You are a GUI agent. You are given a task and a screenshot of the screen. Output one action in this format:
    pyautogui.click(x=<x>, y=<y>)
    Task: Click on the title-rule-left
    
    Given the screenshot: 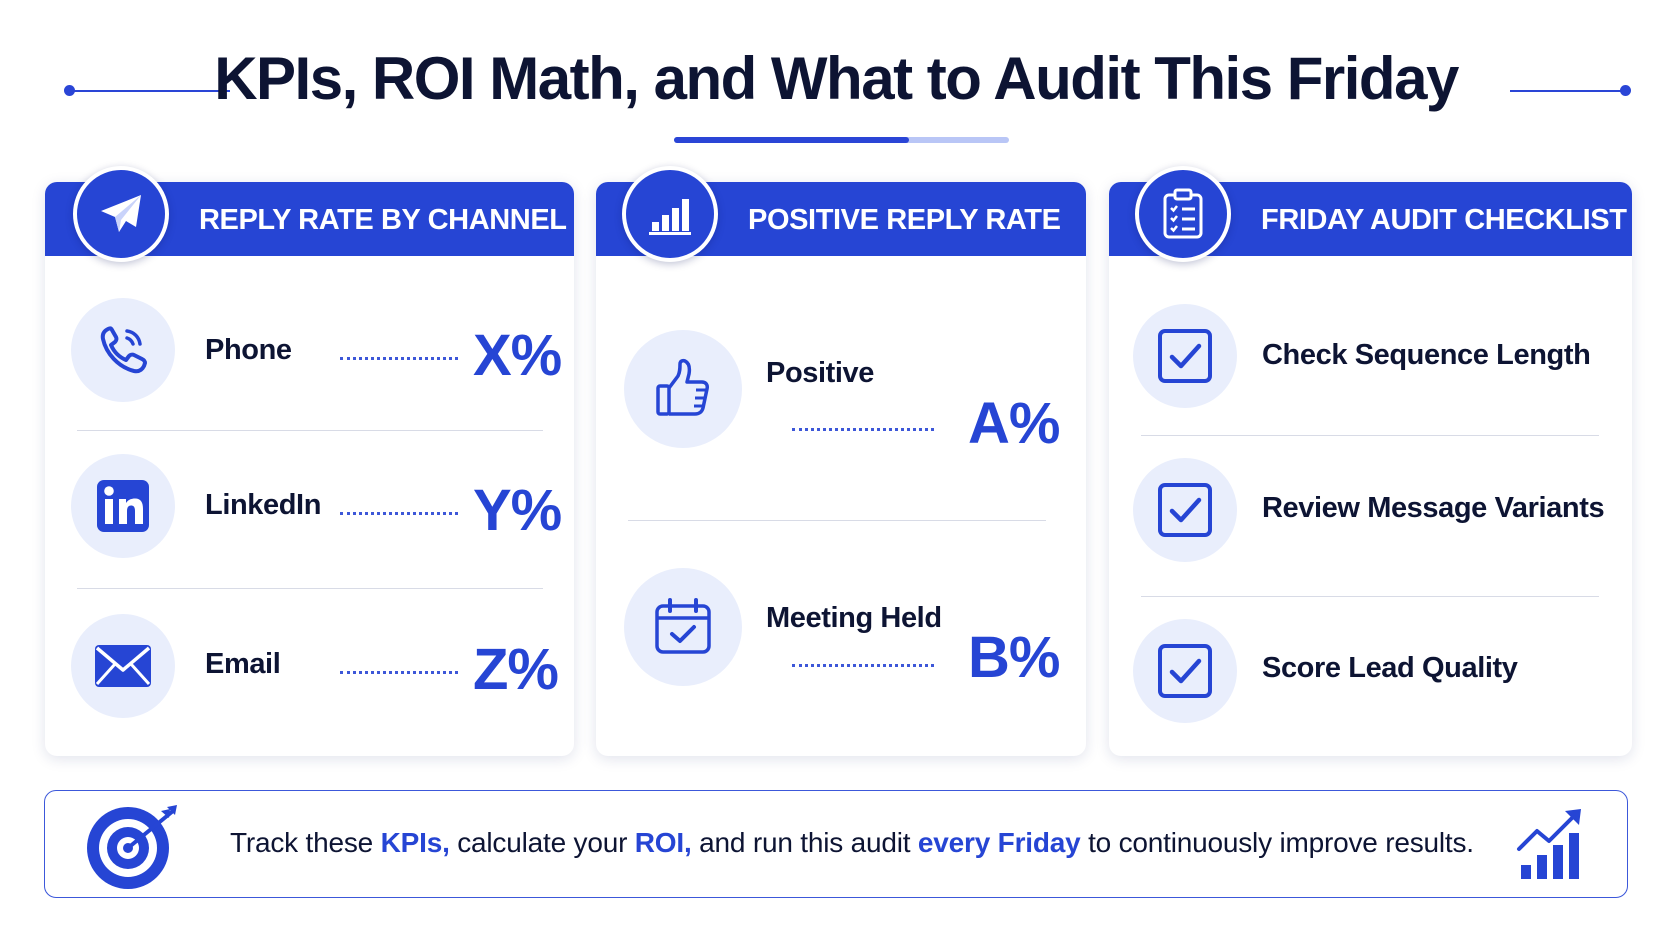 What is the action you would take?
    pyautogui.click(x=149, y=91)
    